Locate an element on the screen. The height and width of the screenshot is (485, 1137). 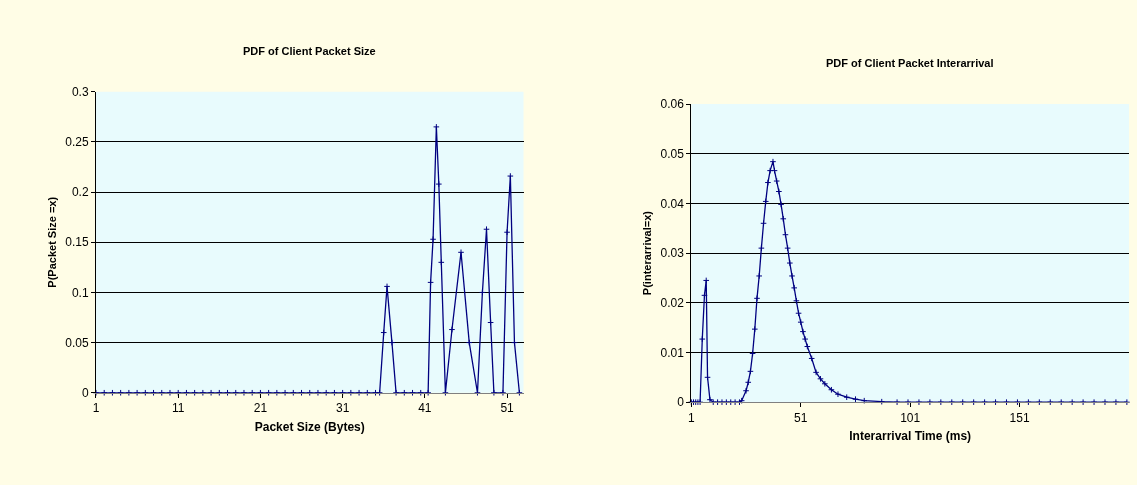
x-tick-label: 11 is located at coordinates (178, 408).